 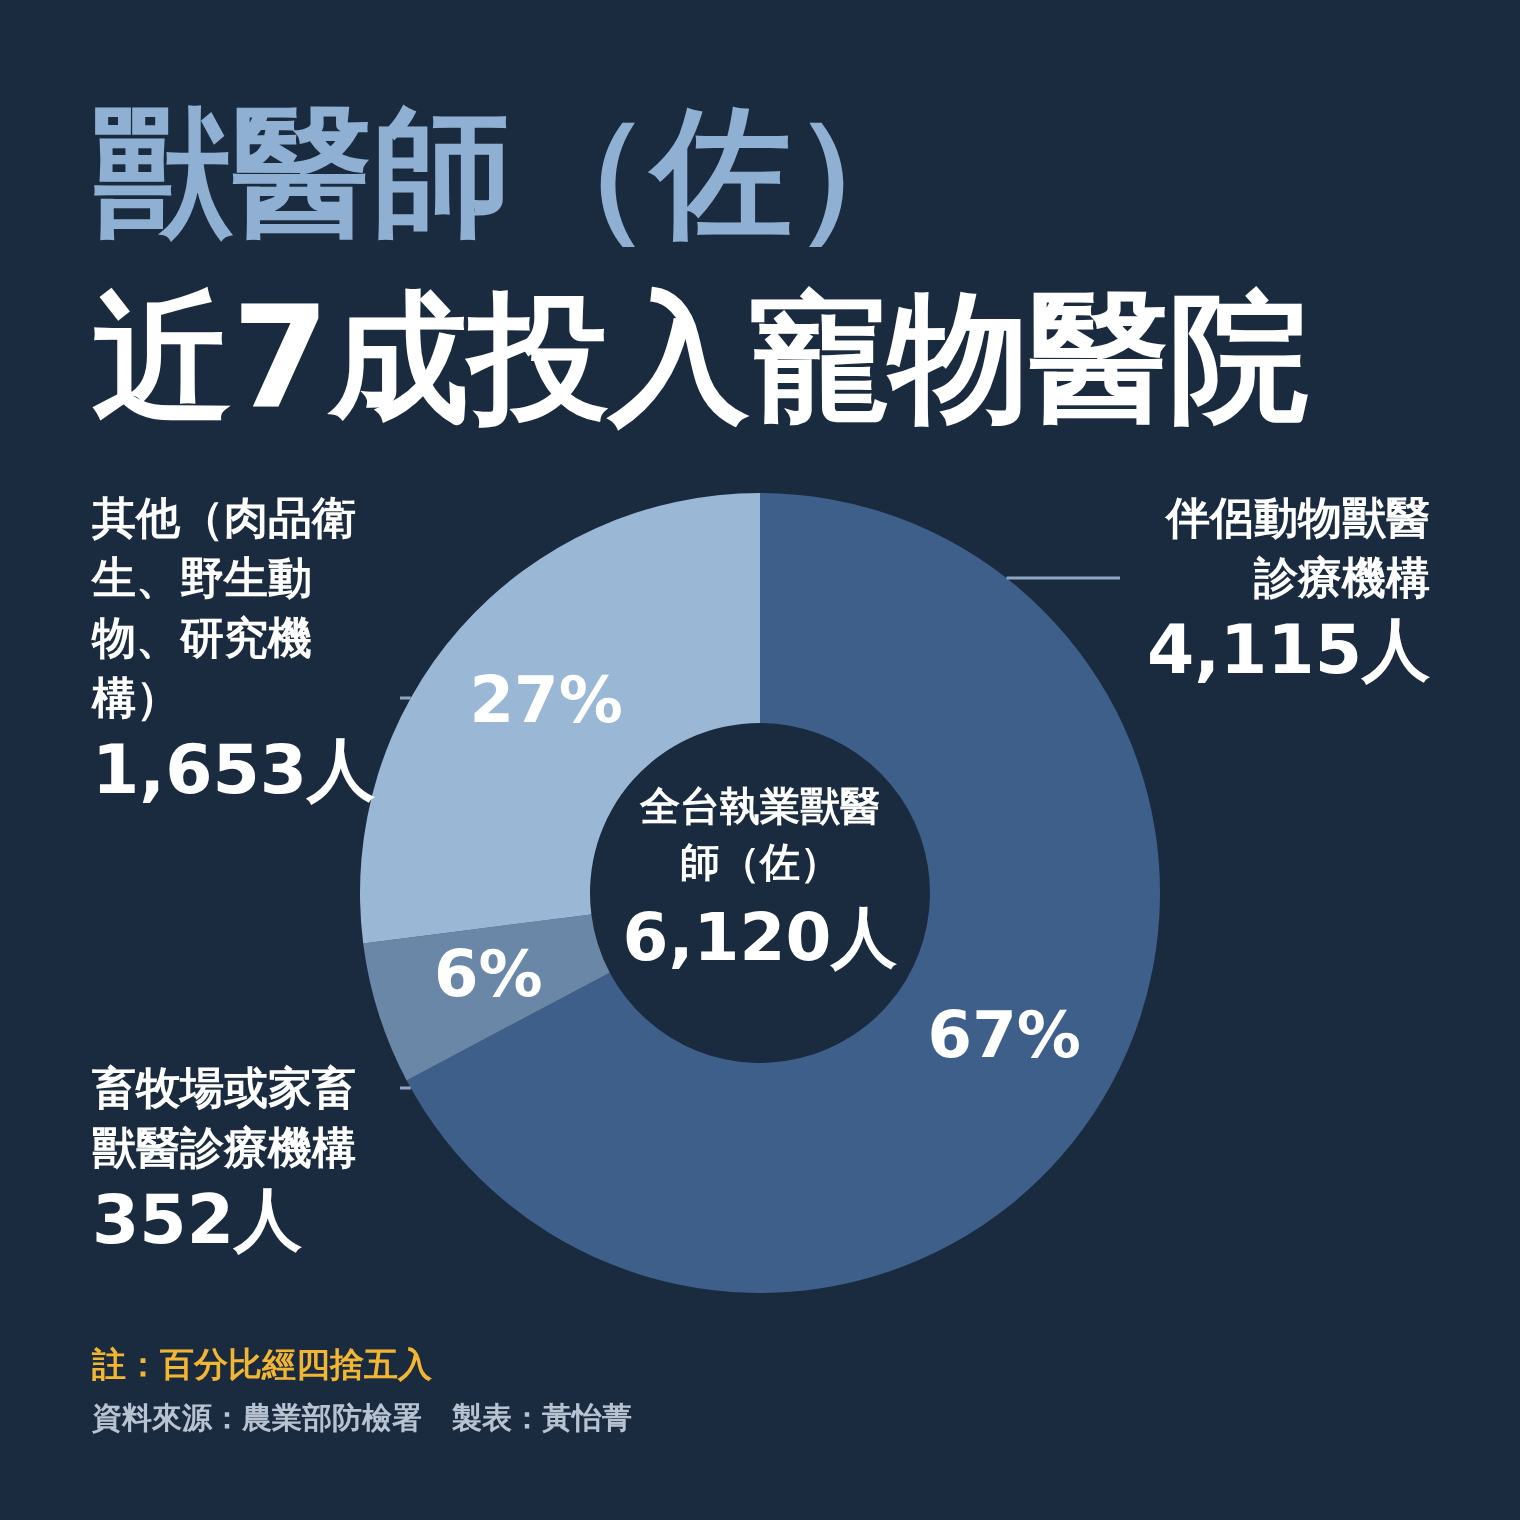 What do you see at coordinates (760, 938) in the screenshot?
I see `center-value: 6,120人` at bounding box center [760, 938].